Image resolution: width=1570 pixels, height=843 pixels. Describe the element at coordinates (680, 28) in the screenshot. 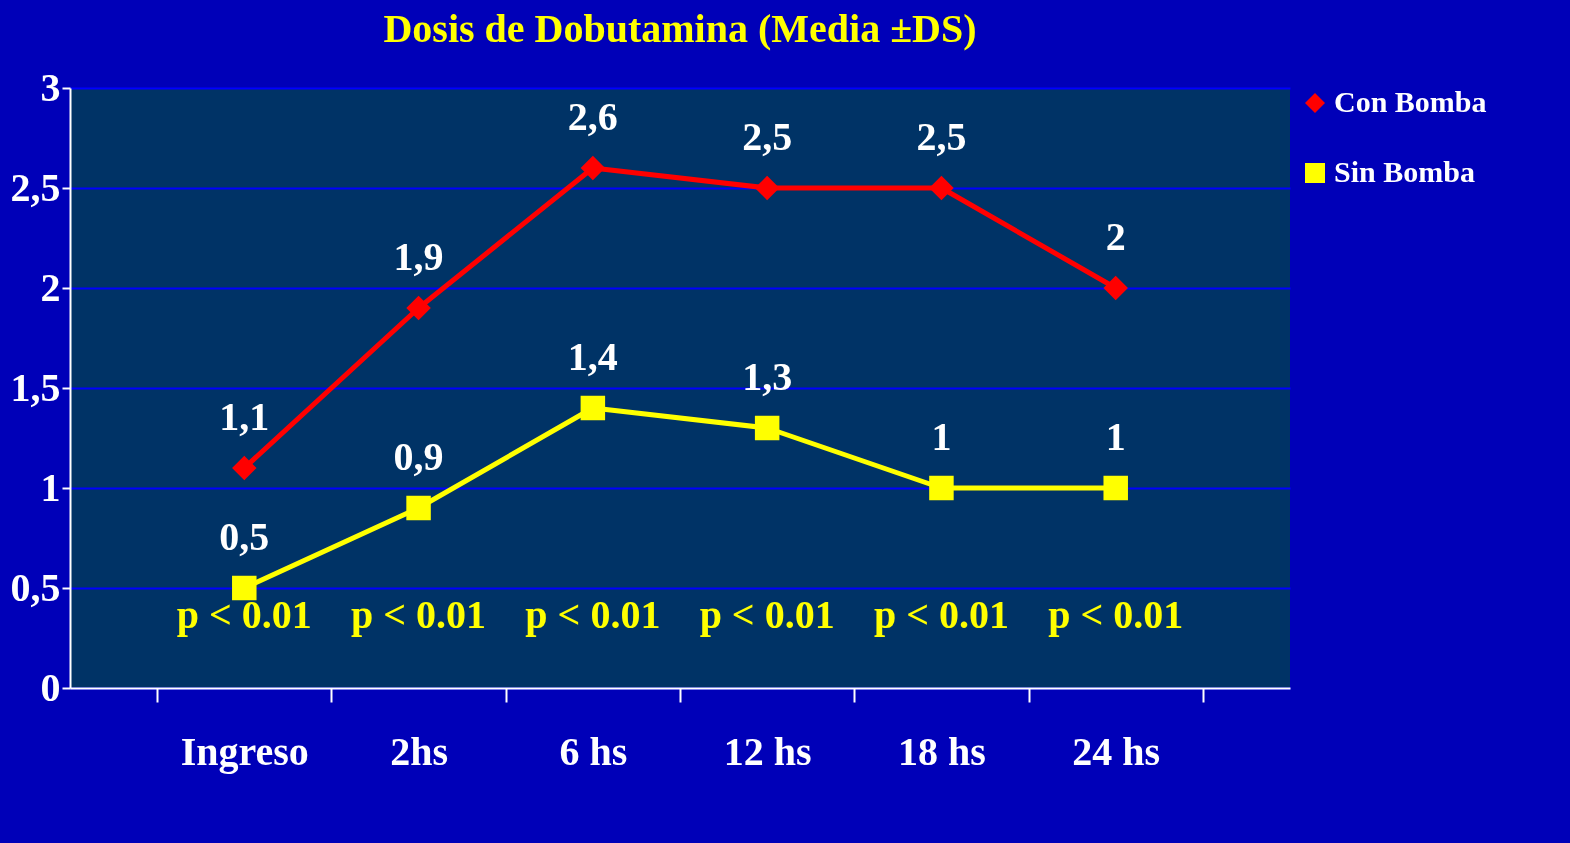

I see `chart-title: Dosis de Dobutamina (Media ±DS)` at that location.